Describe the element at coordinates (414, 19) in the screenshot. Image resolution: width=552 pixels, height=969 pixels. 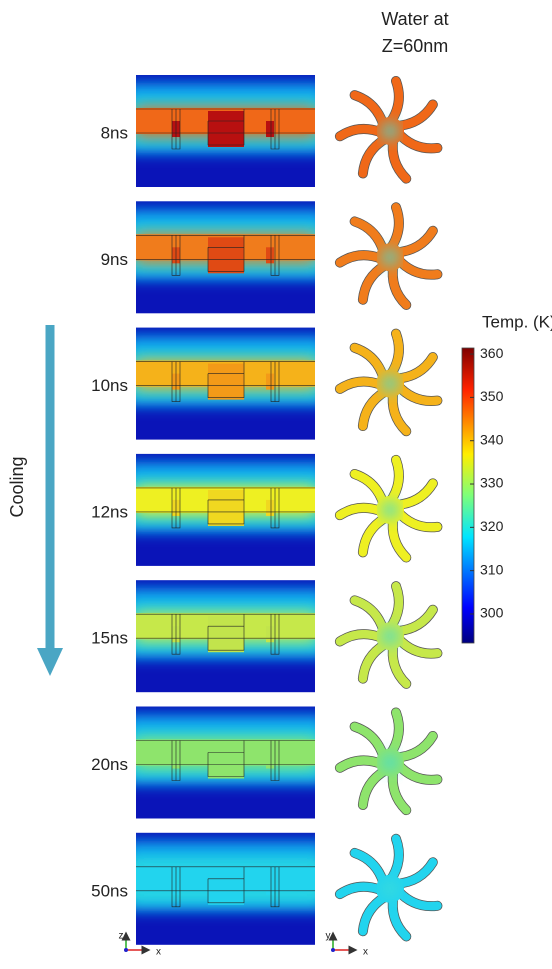
I see `header-line: Water at` at that location.